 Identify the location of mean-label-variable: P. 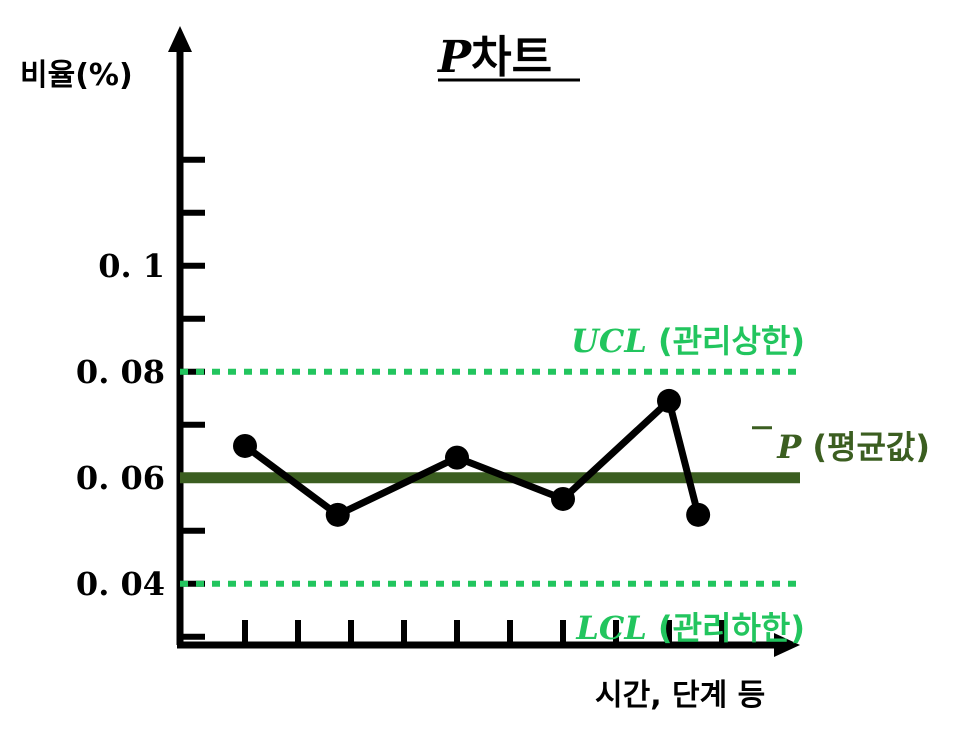
(789, 447).